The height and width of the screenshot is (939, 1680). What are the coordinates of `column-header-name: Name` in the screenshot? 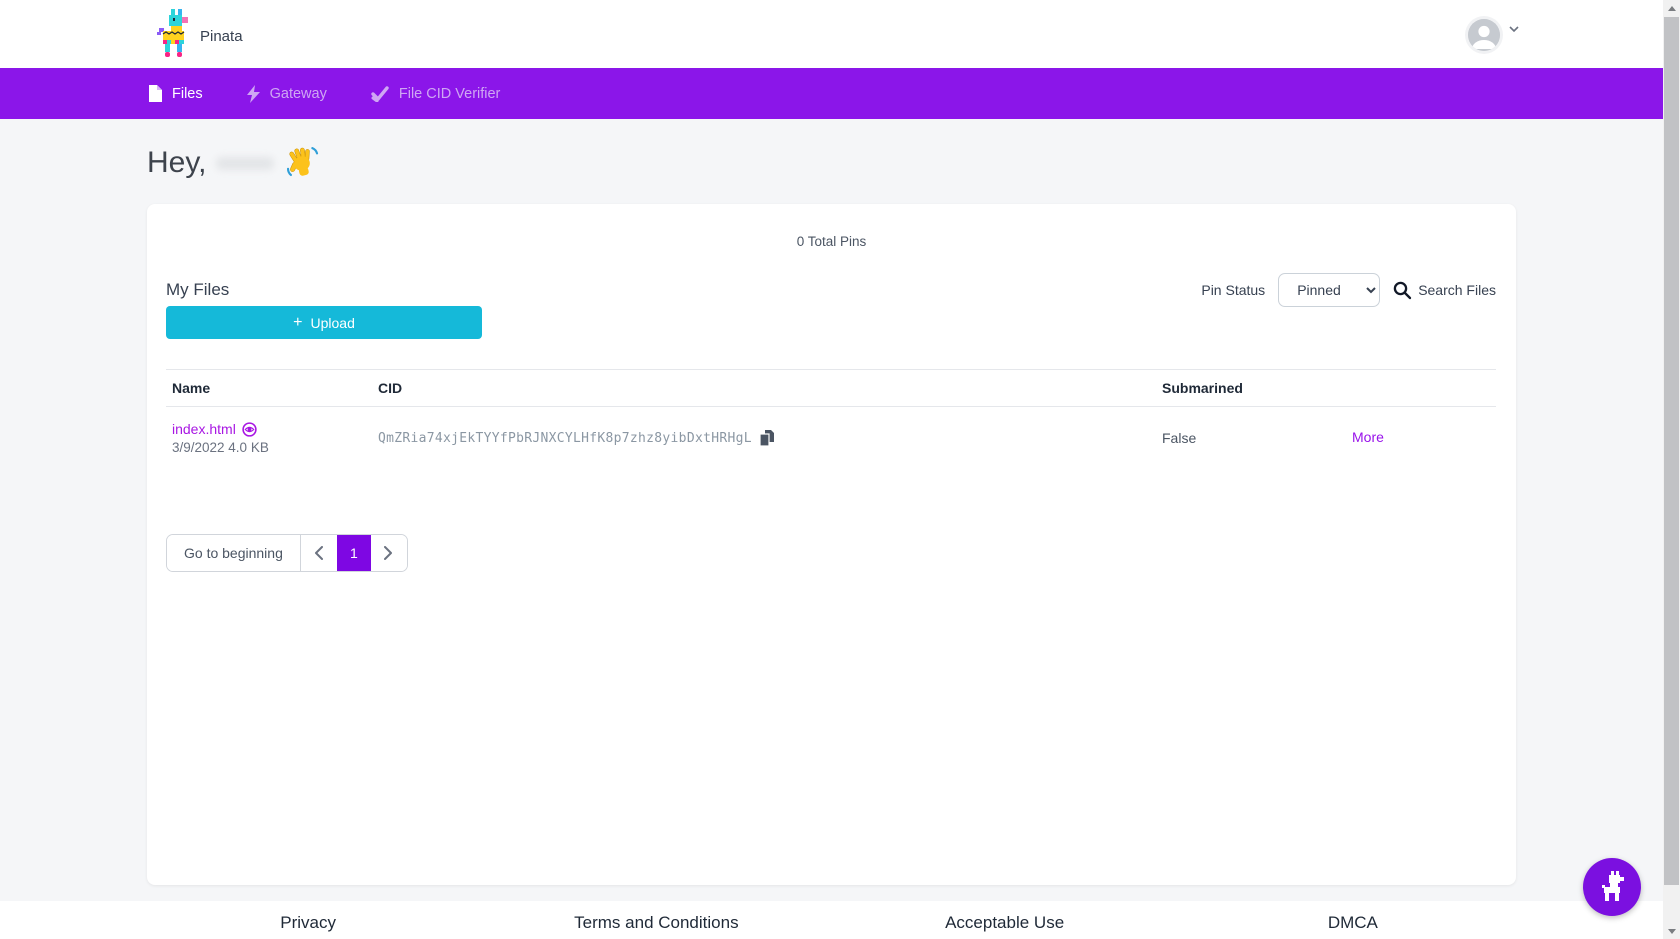 It's located at (191, 388).